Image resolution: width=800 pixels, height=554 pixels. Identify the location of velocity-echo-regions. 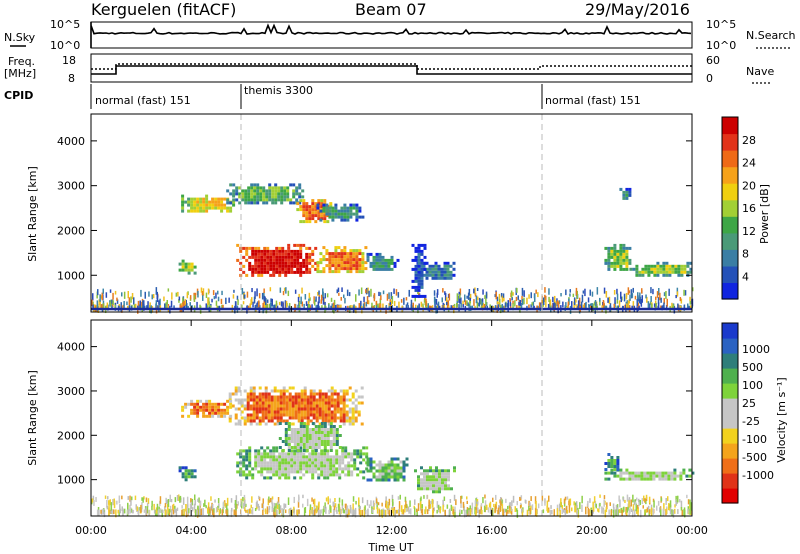
(436, 440).